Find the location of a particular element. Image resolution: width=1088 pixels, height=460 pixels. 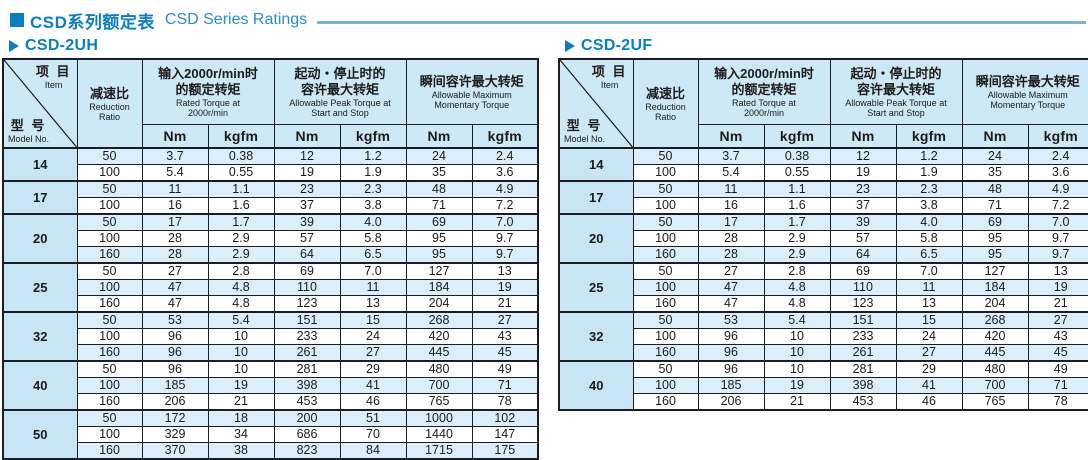

torque-value-cell: 127 is located at coordinates (439, 271).